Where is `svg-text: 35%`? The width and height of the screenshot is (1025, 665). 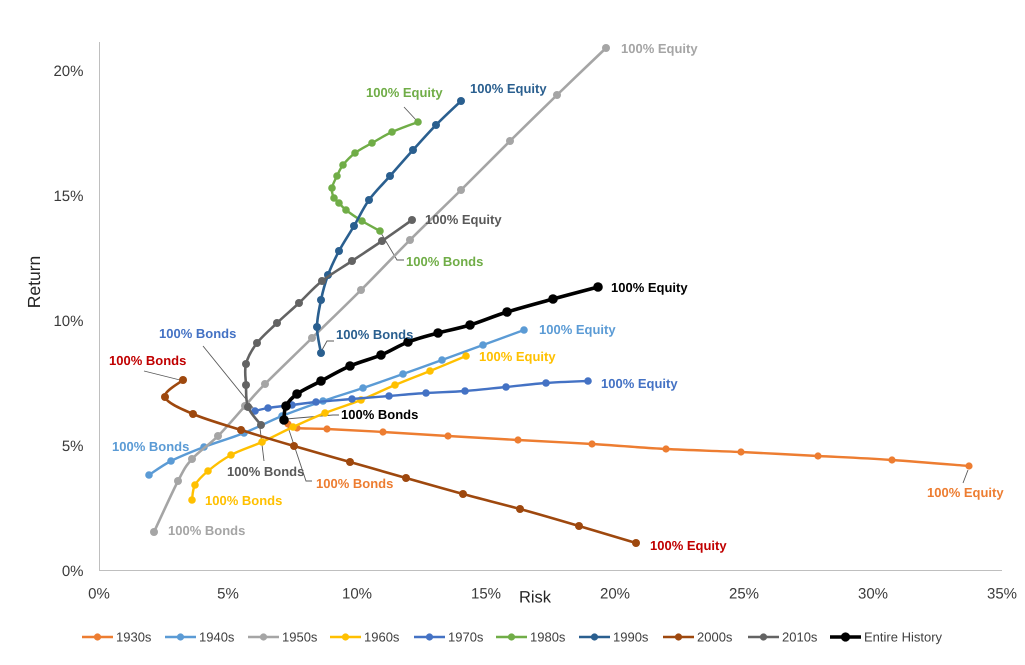
svg-text: 35% is located at coordinates (1002, 594).